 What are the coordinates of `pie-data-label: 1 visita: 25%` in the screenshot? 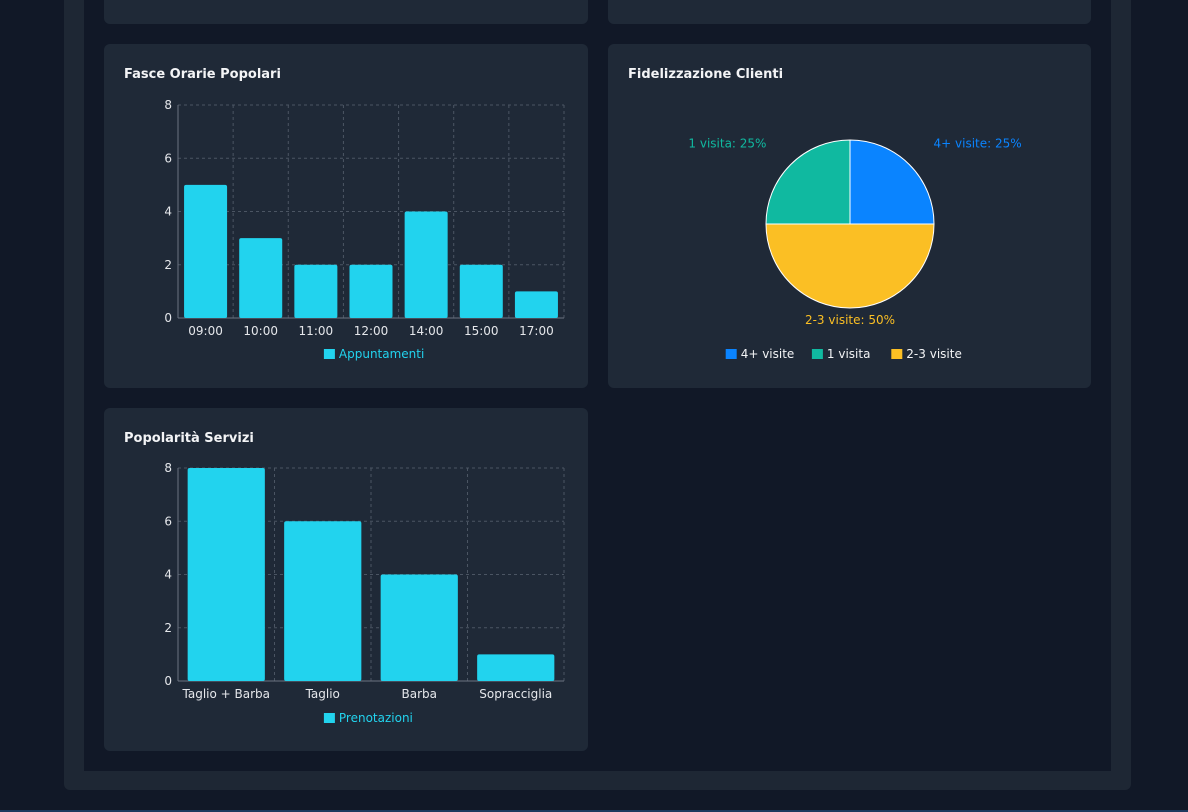 It's located at (727, 144).